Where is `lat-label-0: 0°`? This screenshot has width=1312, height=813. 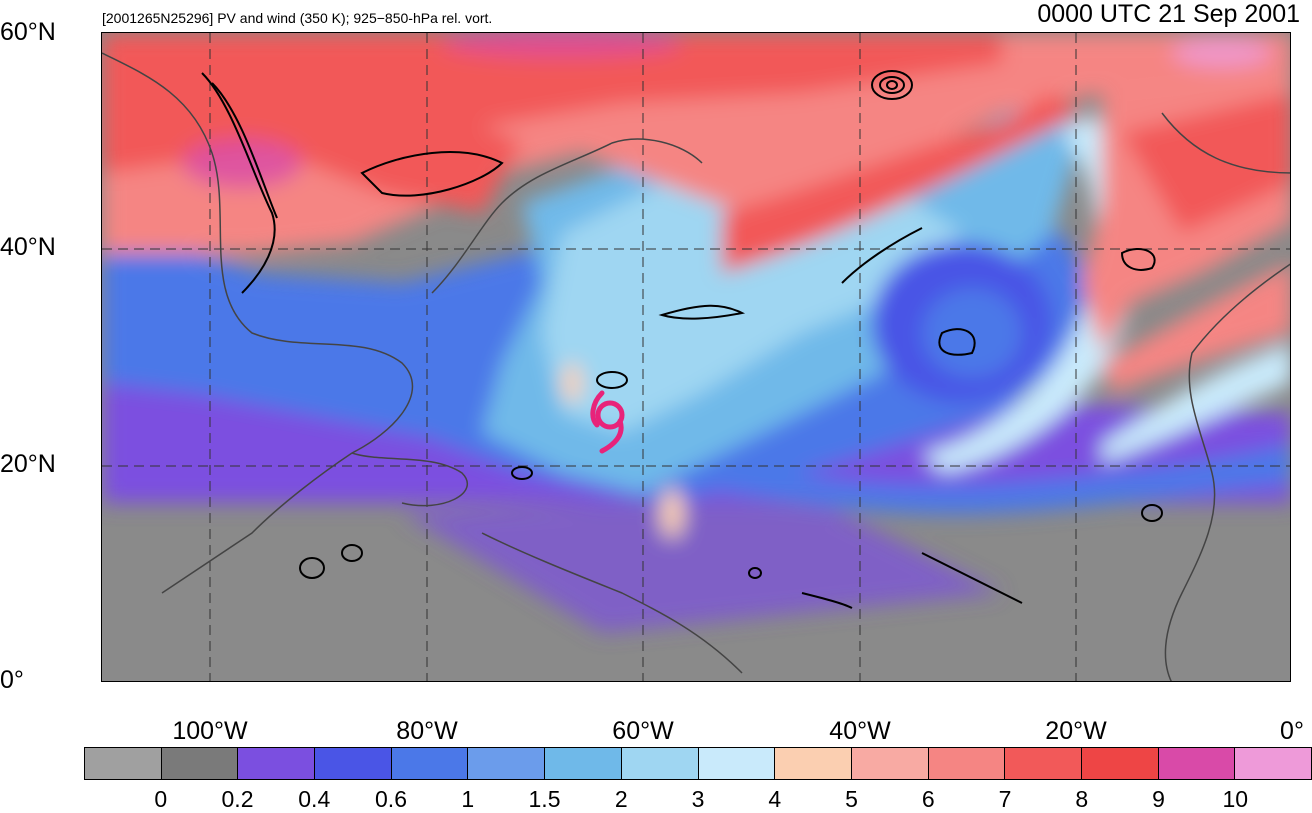
lat-label-0: 0° is located at coordinates (12, 680).